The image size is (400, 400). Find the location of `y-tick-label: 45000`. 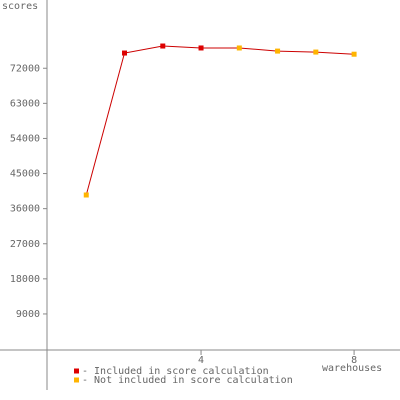

y-tick-label: 45000 is located at coordinates (25, 174).